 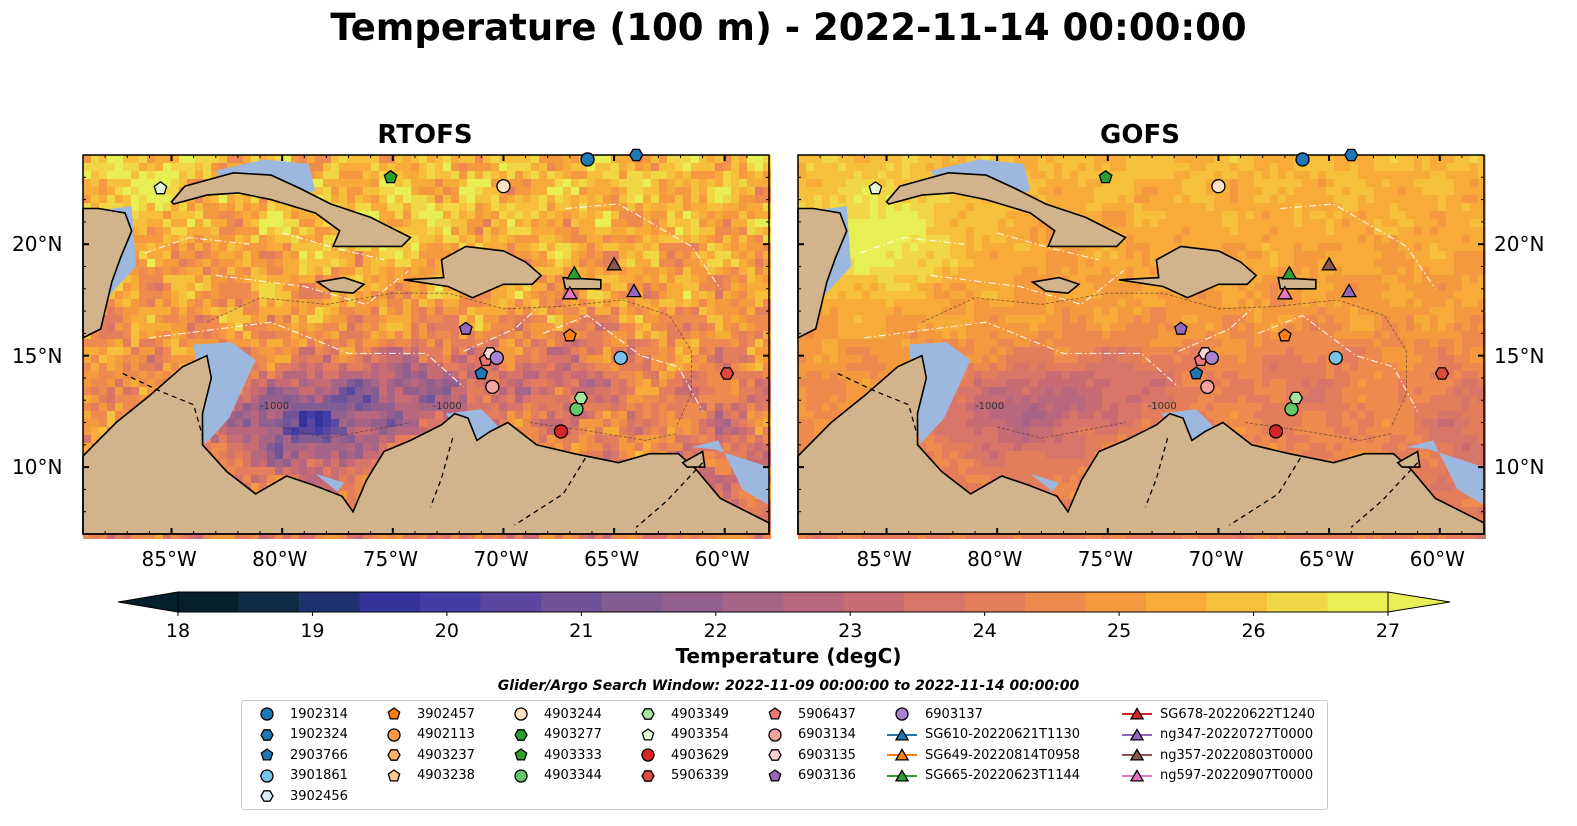 What do you see at coordinates (954, 714) in the screenshot?
I see `legend-label: 6903137` at bounding box center [954, 714].